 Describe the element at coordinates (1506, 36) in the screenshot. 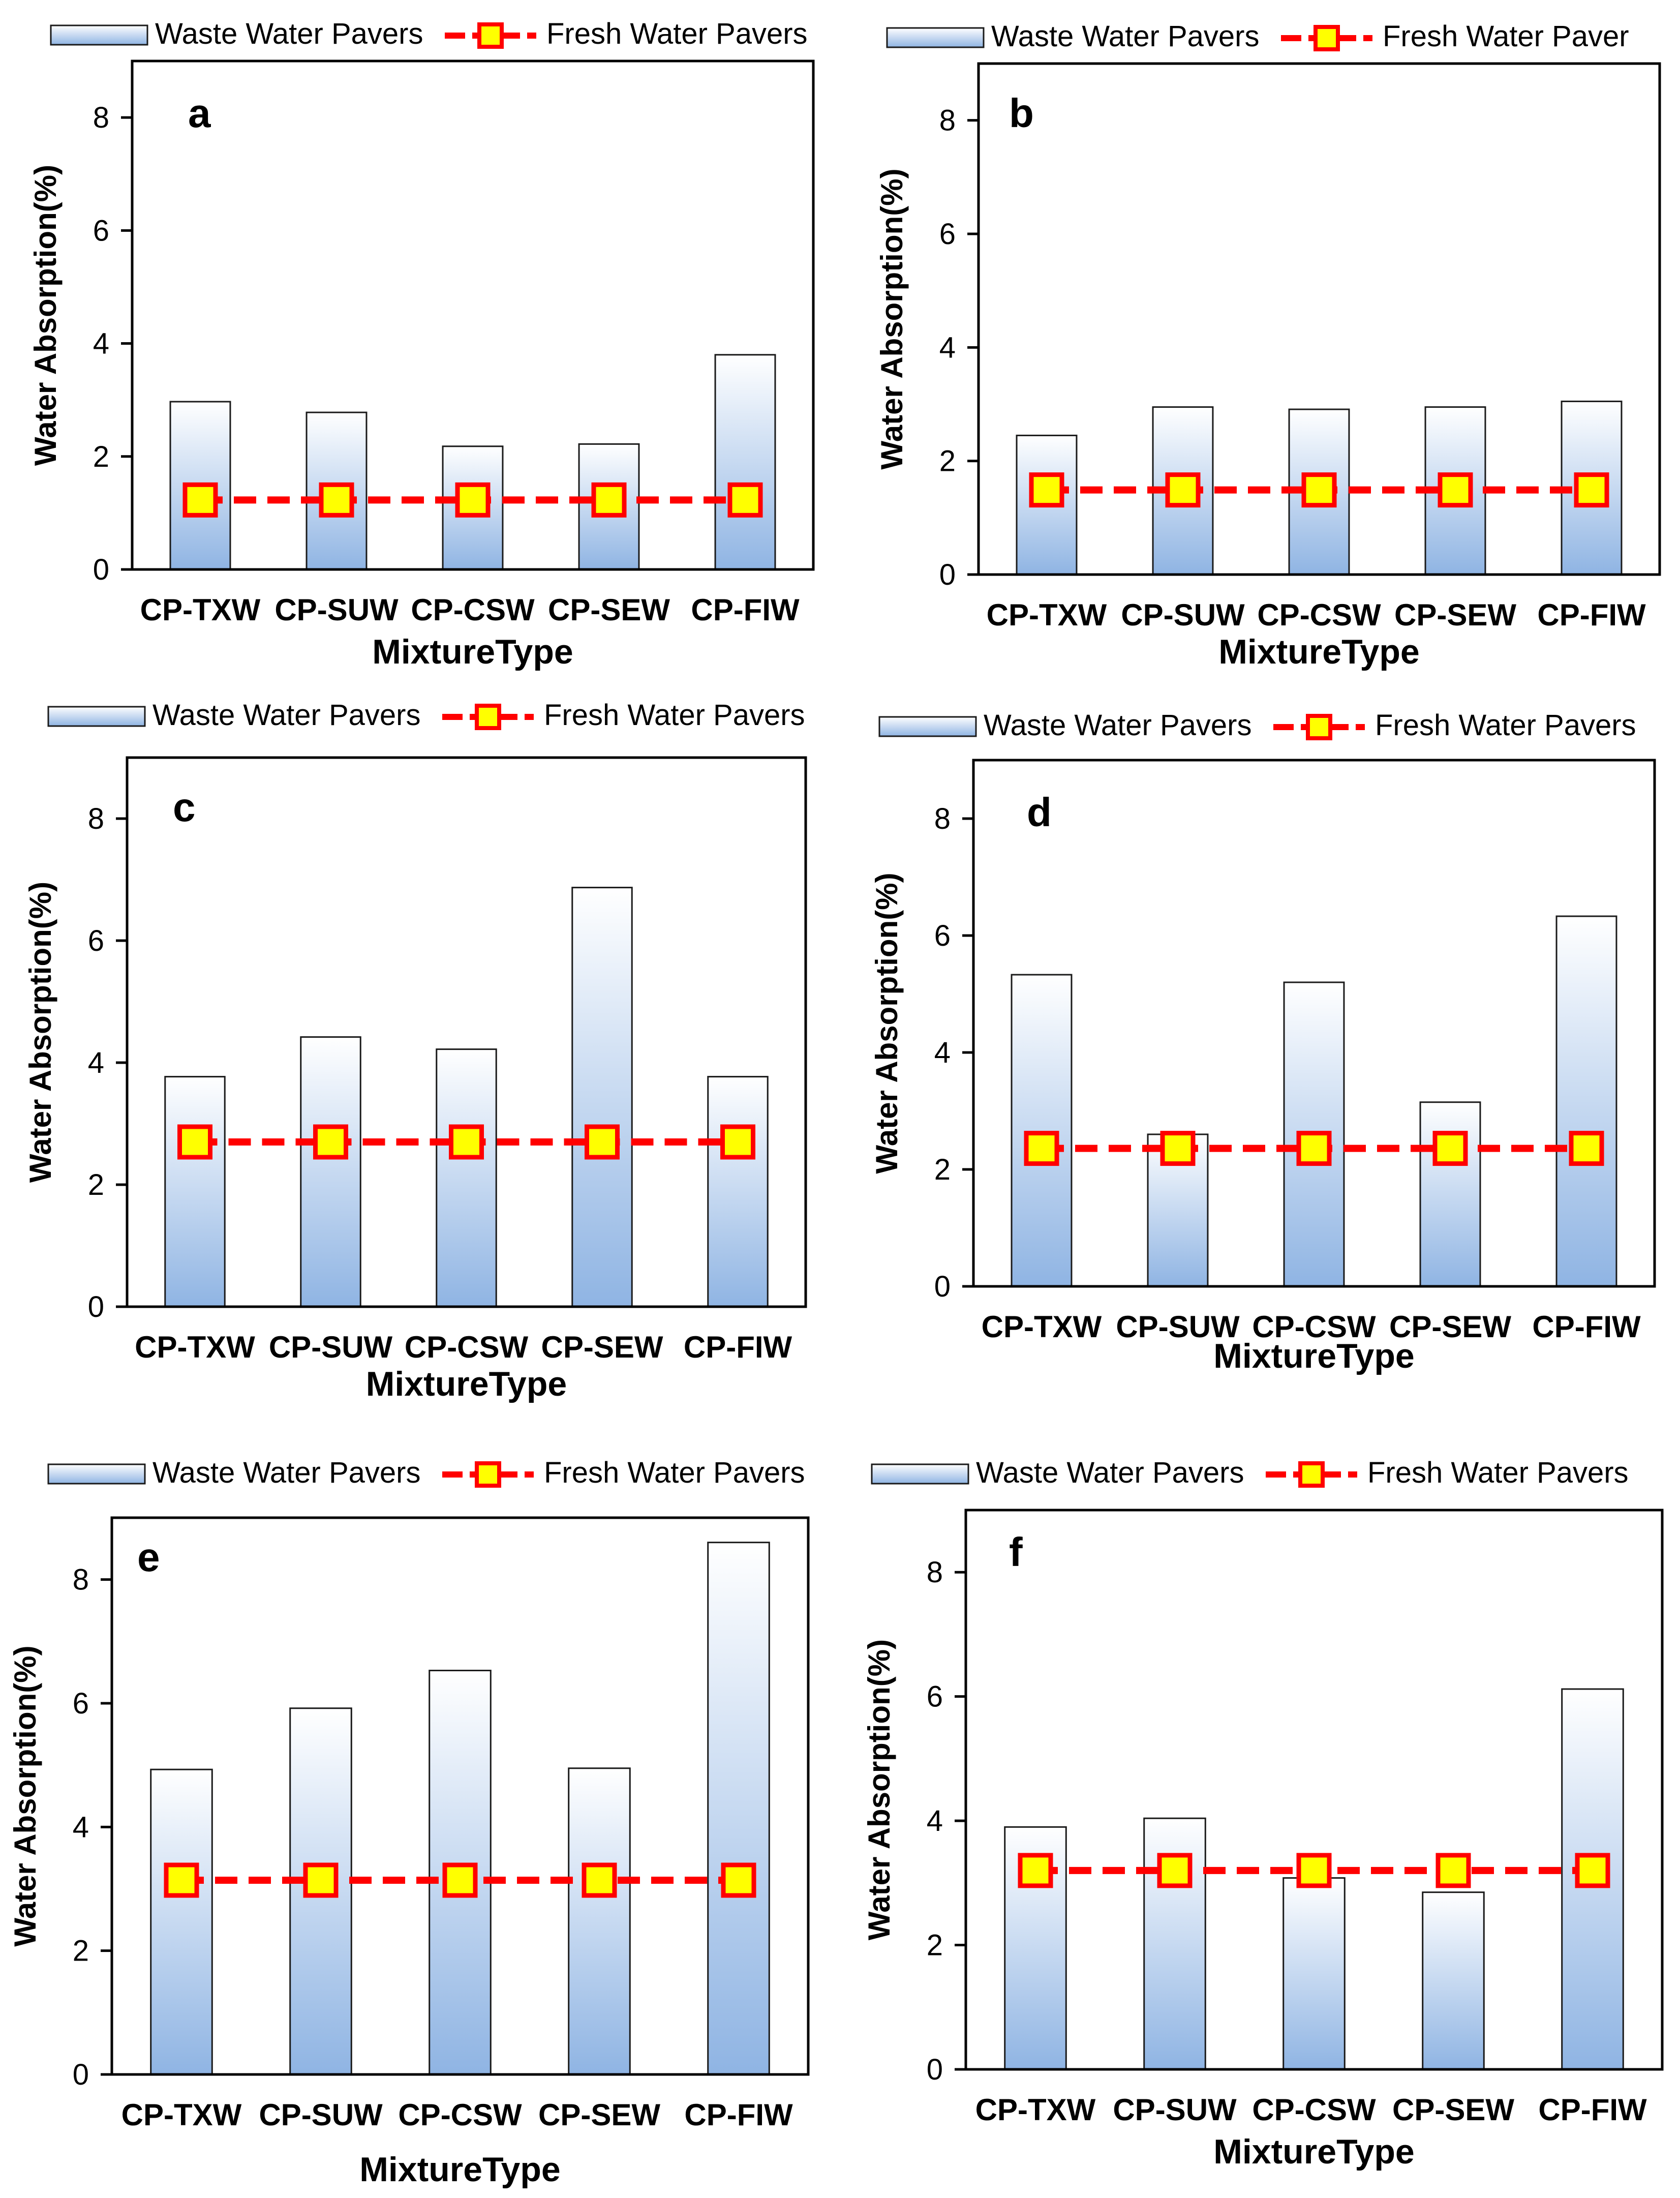

I see `legend-line-label: Fresh Water Paver` at that location.